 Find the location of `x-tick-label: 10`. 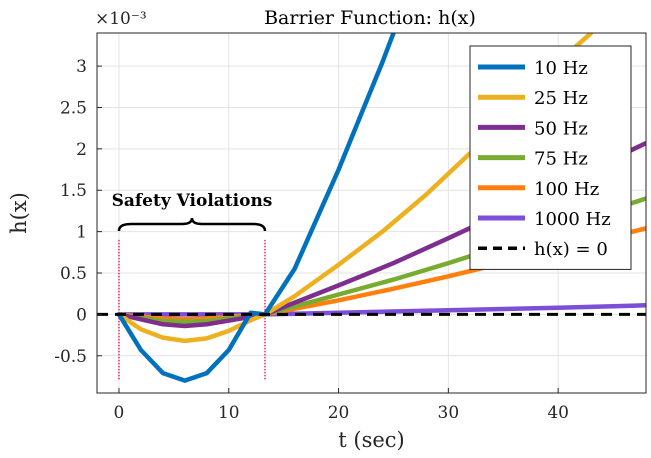

x-tick-label: 10 is located at coordinates (229, 413).